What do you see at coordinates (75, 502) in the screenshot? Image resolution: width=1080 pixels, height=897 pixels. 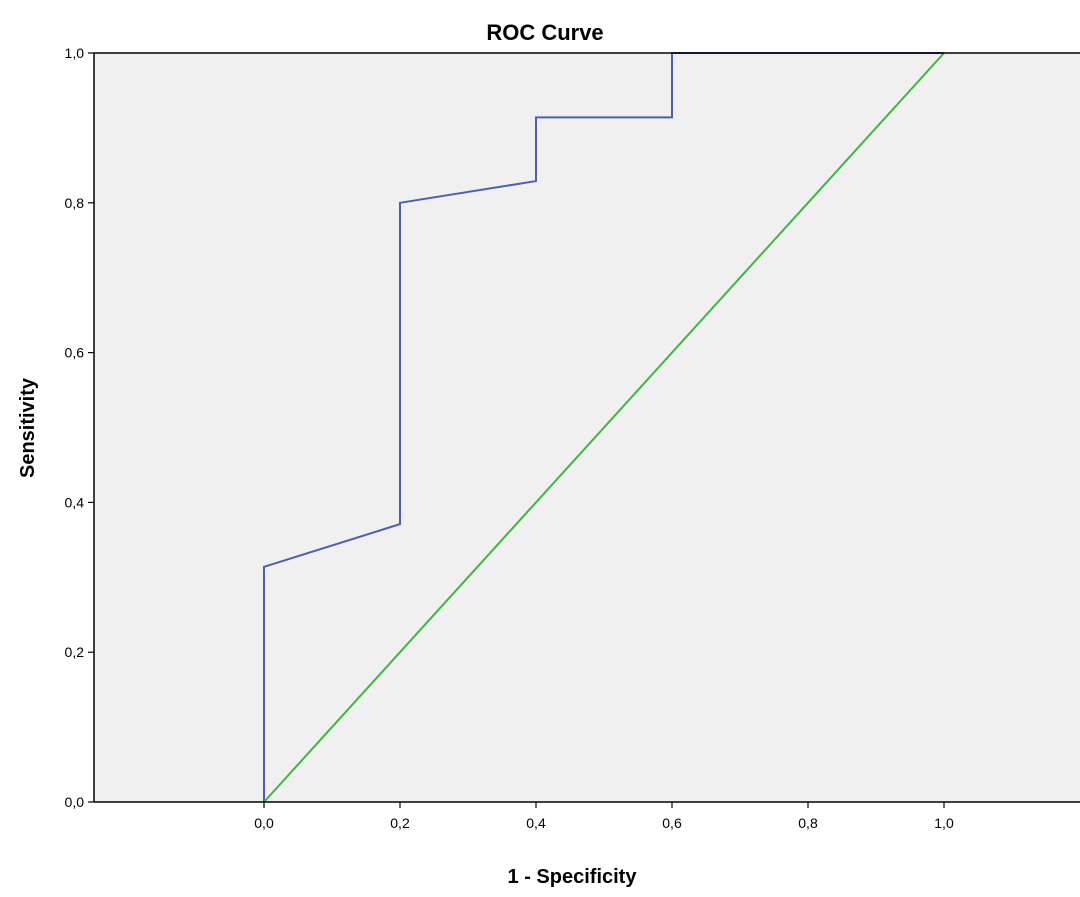 I see `y-tick-label: 0,4` at bounding box center [75, 502].